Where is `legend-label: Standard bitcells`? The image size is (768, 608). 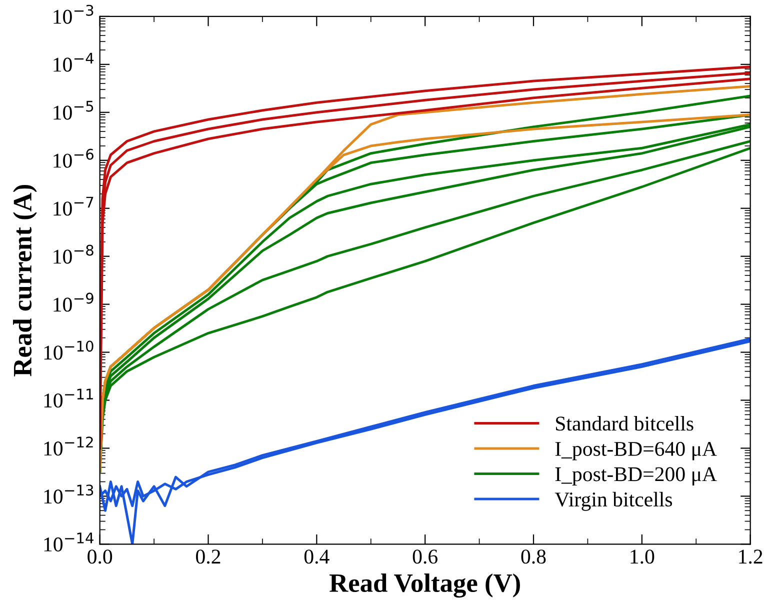
legend-label: Standard bitcells is located at coordinates (625, 423).